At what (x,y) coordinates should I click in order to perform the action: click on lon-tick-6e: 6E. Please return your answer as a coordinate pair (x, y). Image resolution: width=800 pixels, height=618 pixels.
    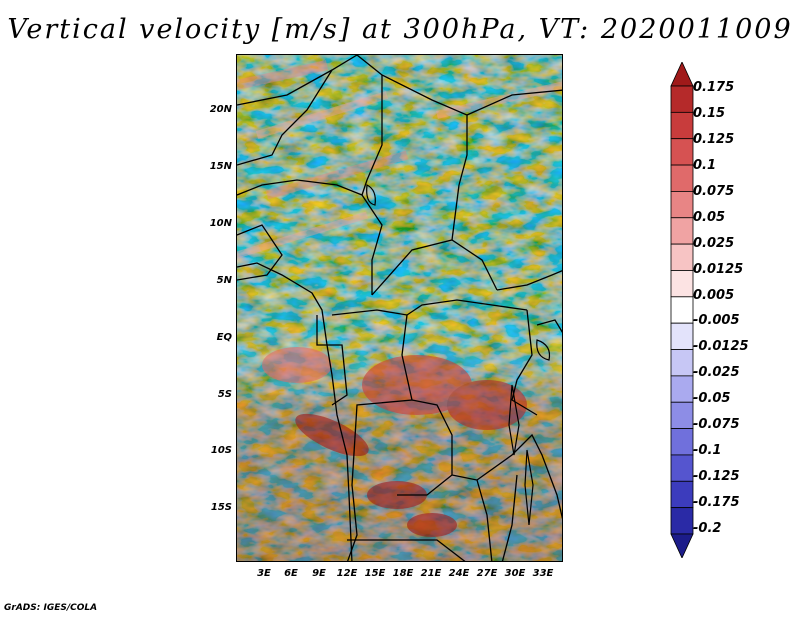
    Looking at the image, I should click on (291, 573).